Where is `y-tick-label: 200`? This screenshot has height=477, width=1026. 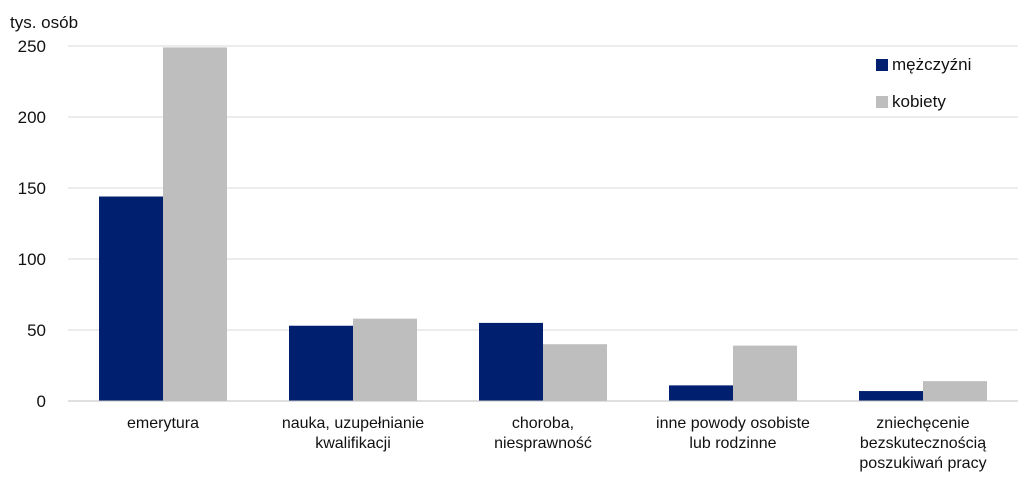 y-tick-label: 200 is located at coordinates (32, 117).